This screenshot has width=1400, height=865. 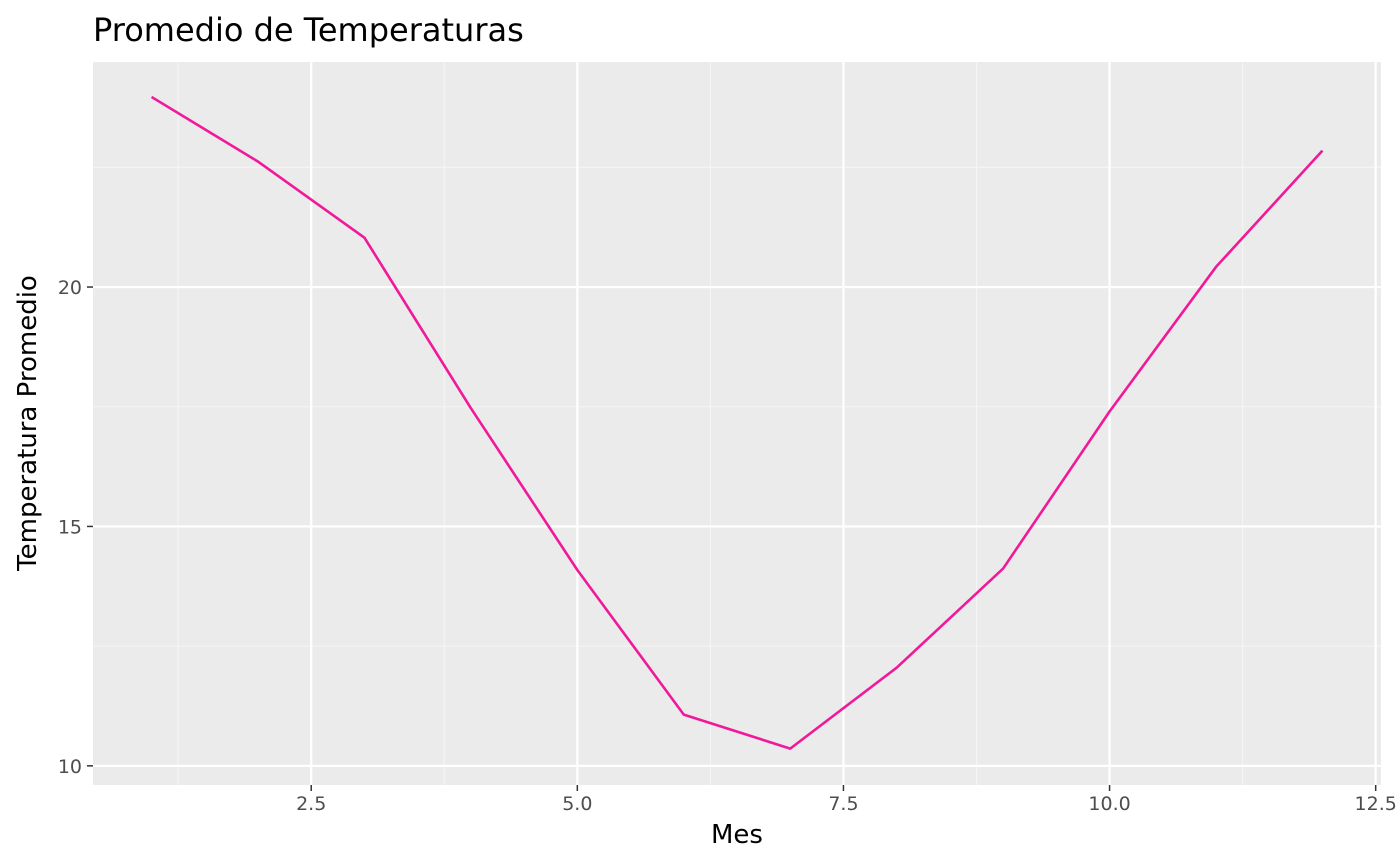 I want to click on x-tick-label: 10.0, so click(x=1109, y=804).